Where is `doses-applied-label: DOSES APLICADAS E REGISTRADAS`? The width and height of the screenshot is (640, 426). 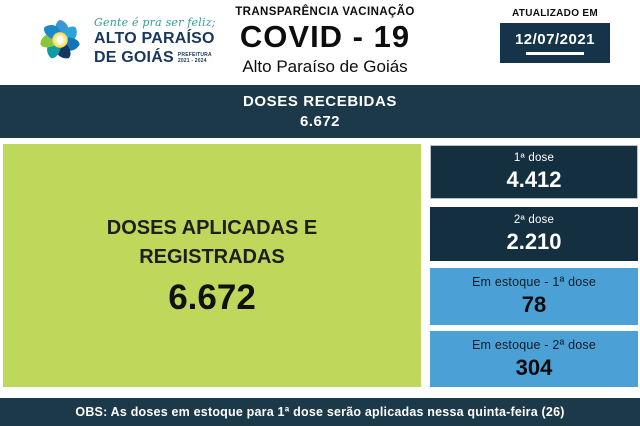
doses-applied-label: DOSES APLICADAS E REGISTRADAS is located at coordinates (212, 242).